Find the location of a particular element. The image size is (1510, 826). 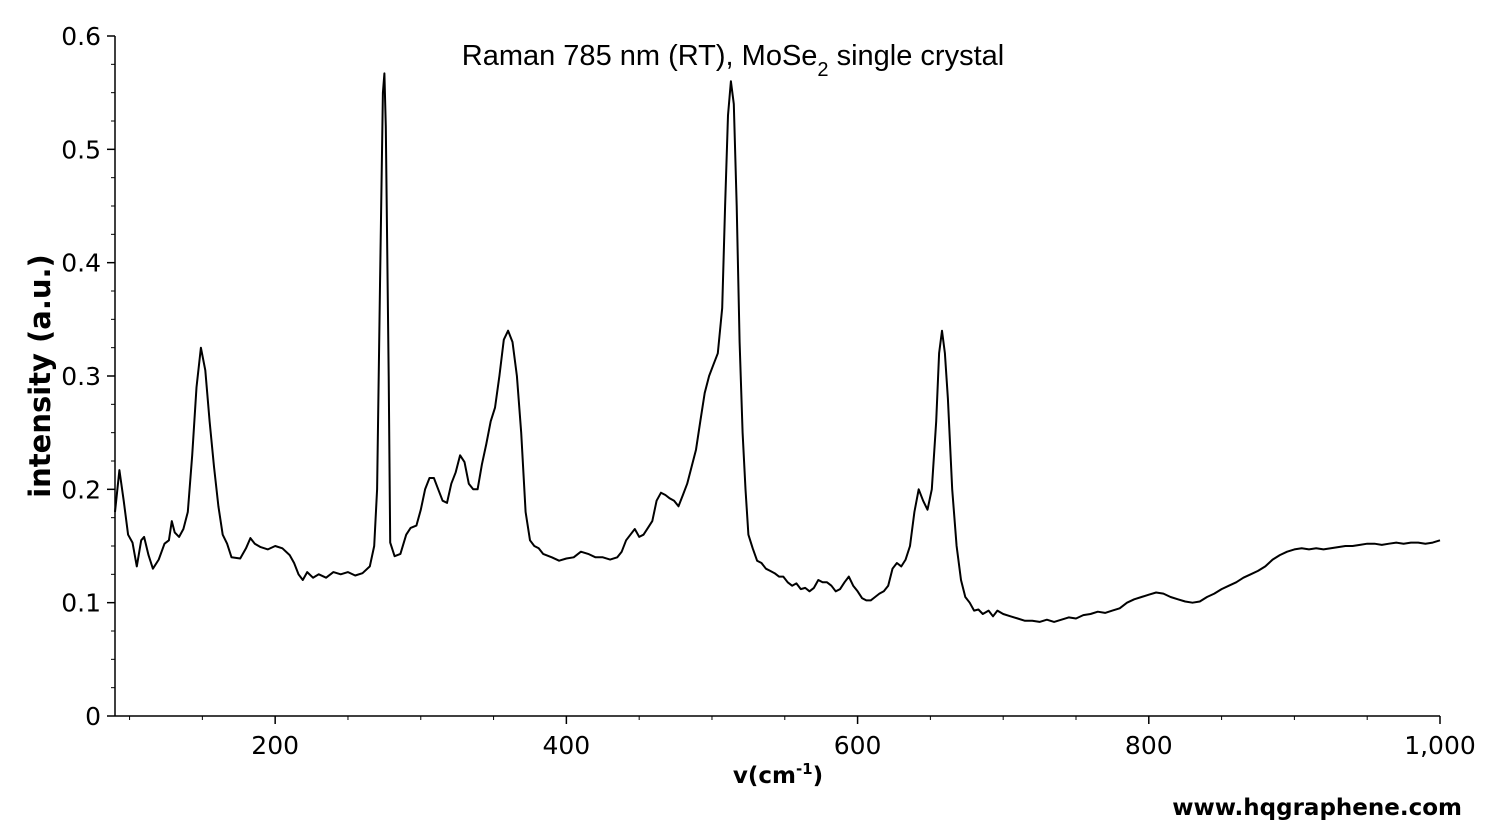

y-tick-label: 0 is located at coordinates (93, 716).